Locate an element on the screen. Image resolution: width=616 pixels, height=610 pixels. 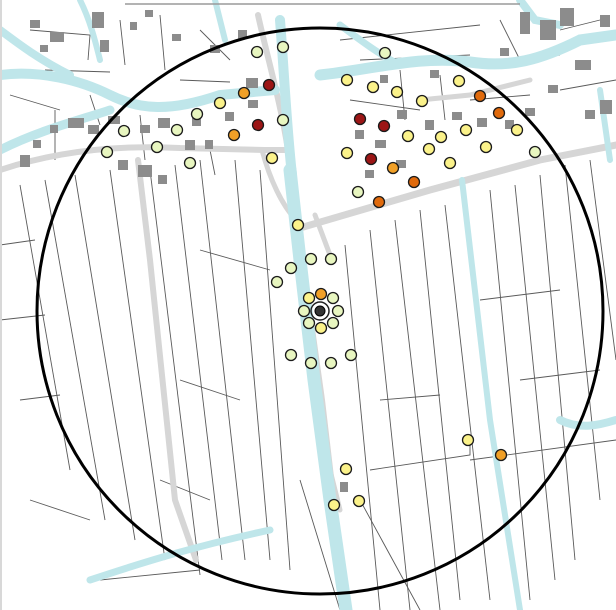
center-marker-dot is located at coordinates (320, 311).